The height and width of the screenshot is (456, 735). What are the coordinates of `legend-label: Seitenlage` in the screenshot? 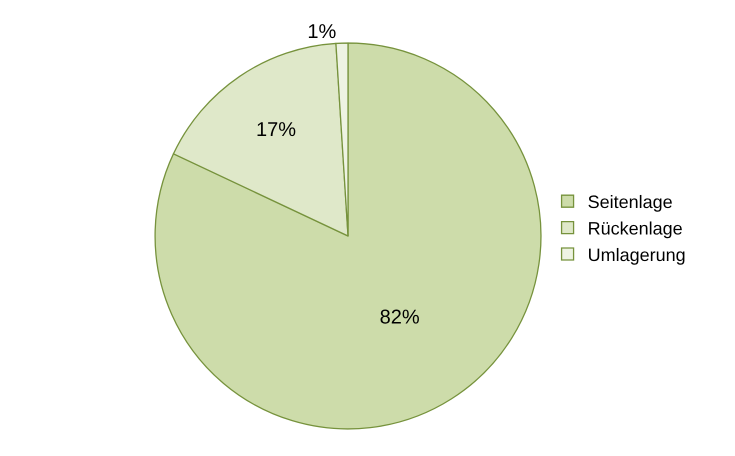 It's located at (630, 202).